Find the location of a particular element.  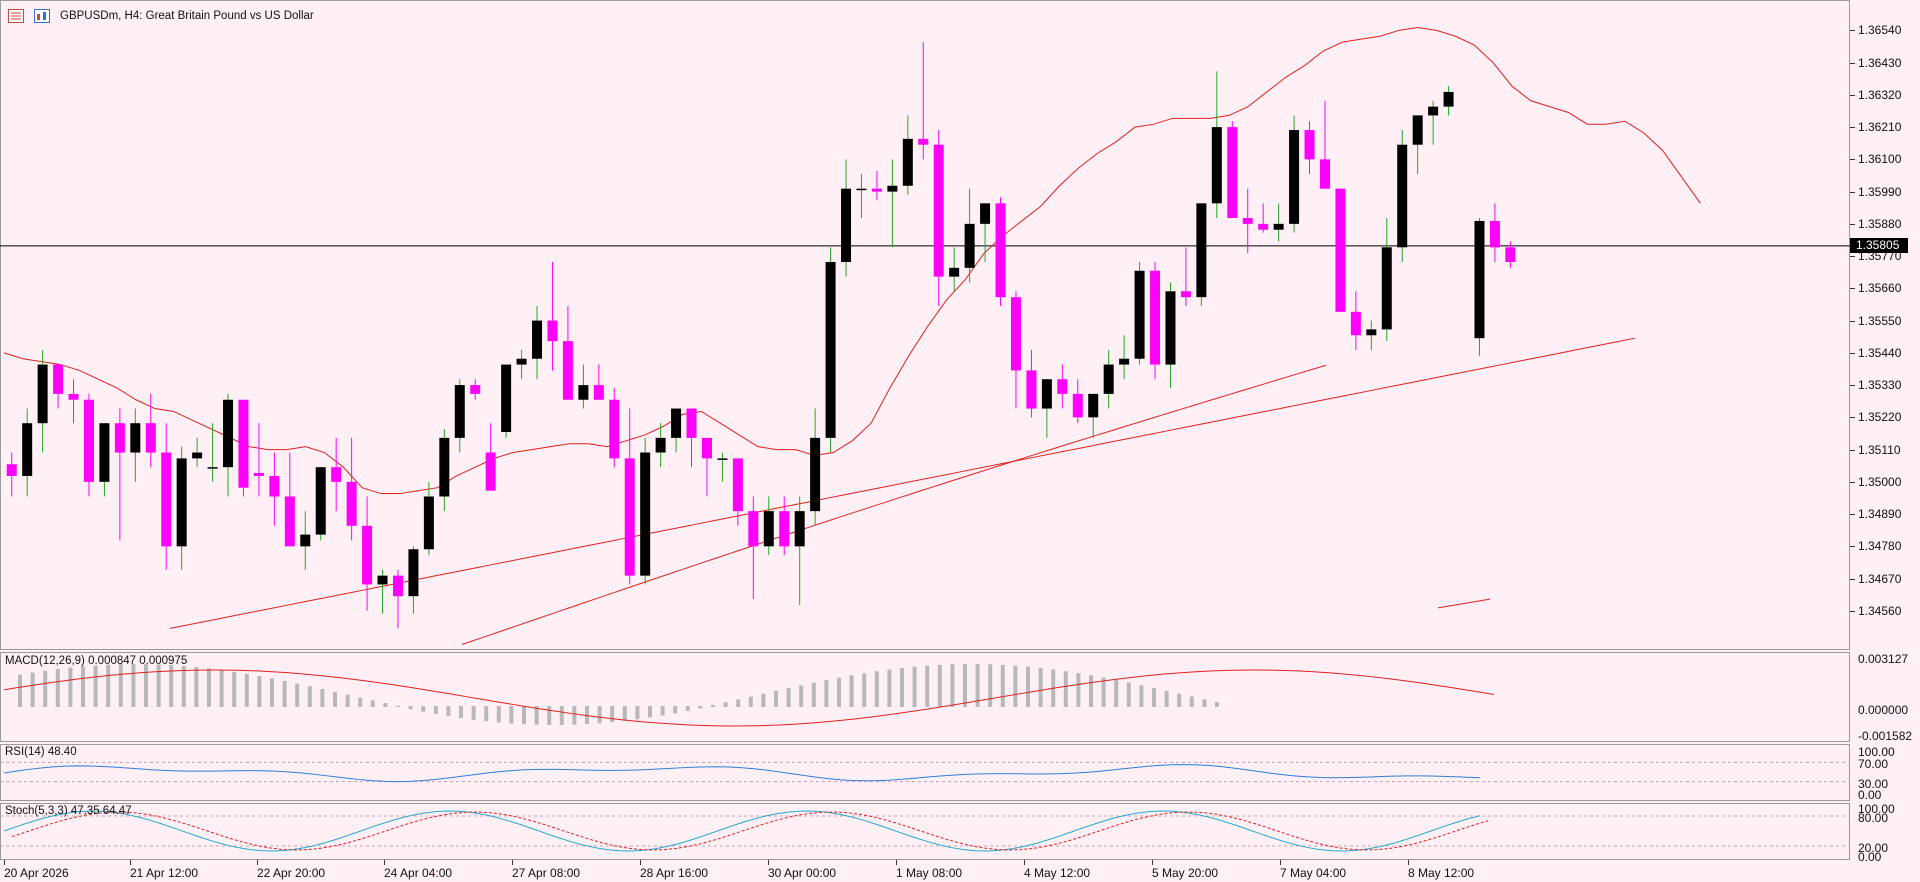

indicator-tick-label: 0.003127 is located at coordinates (1883, 659).